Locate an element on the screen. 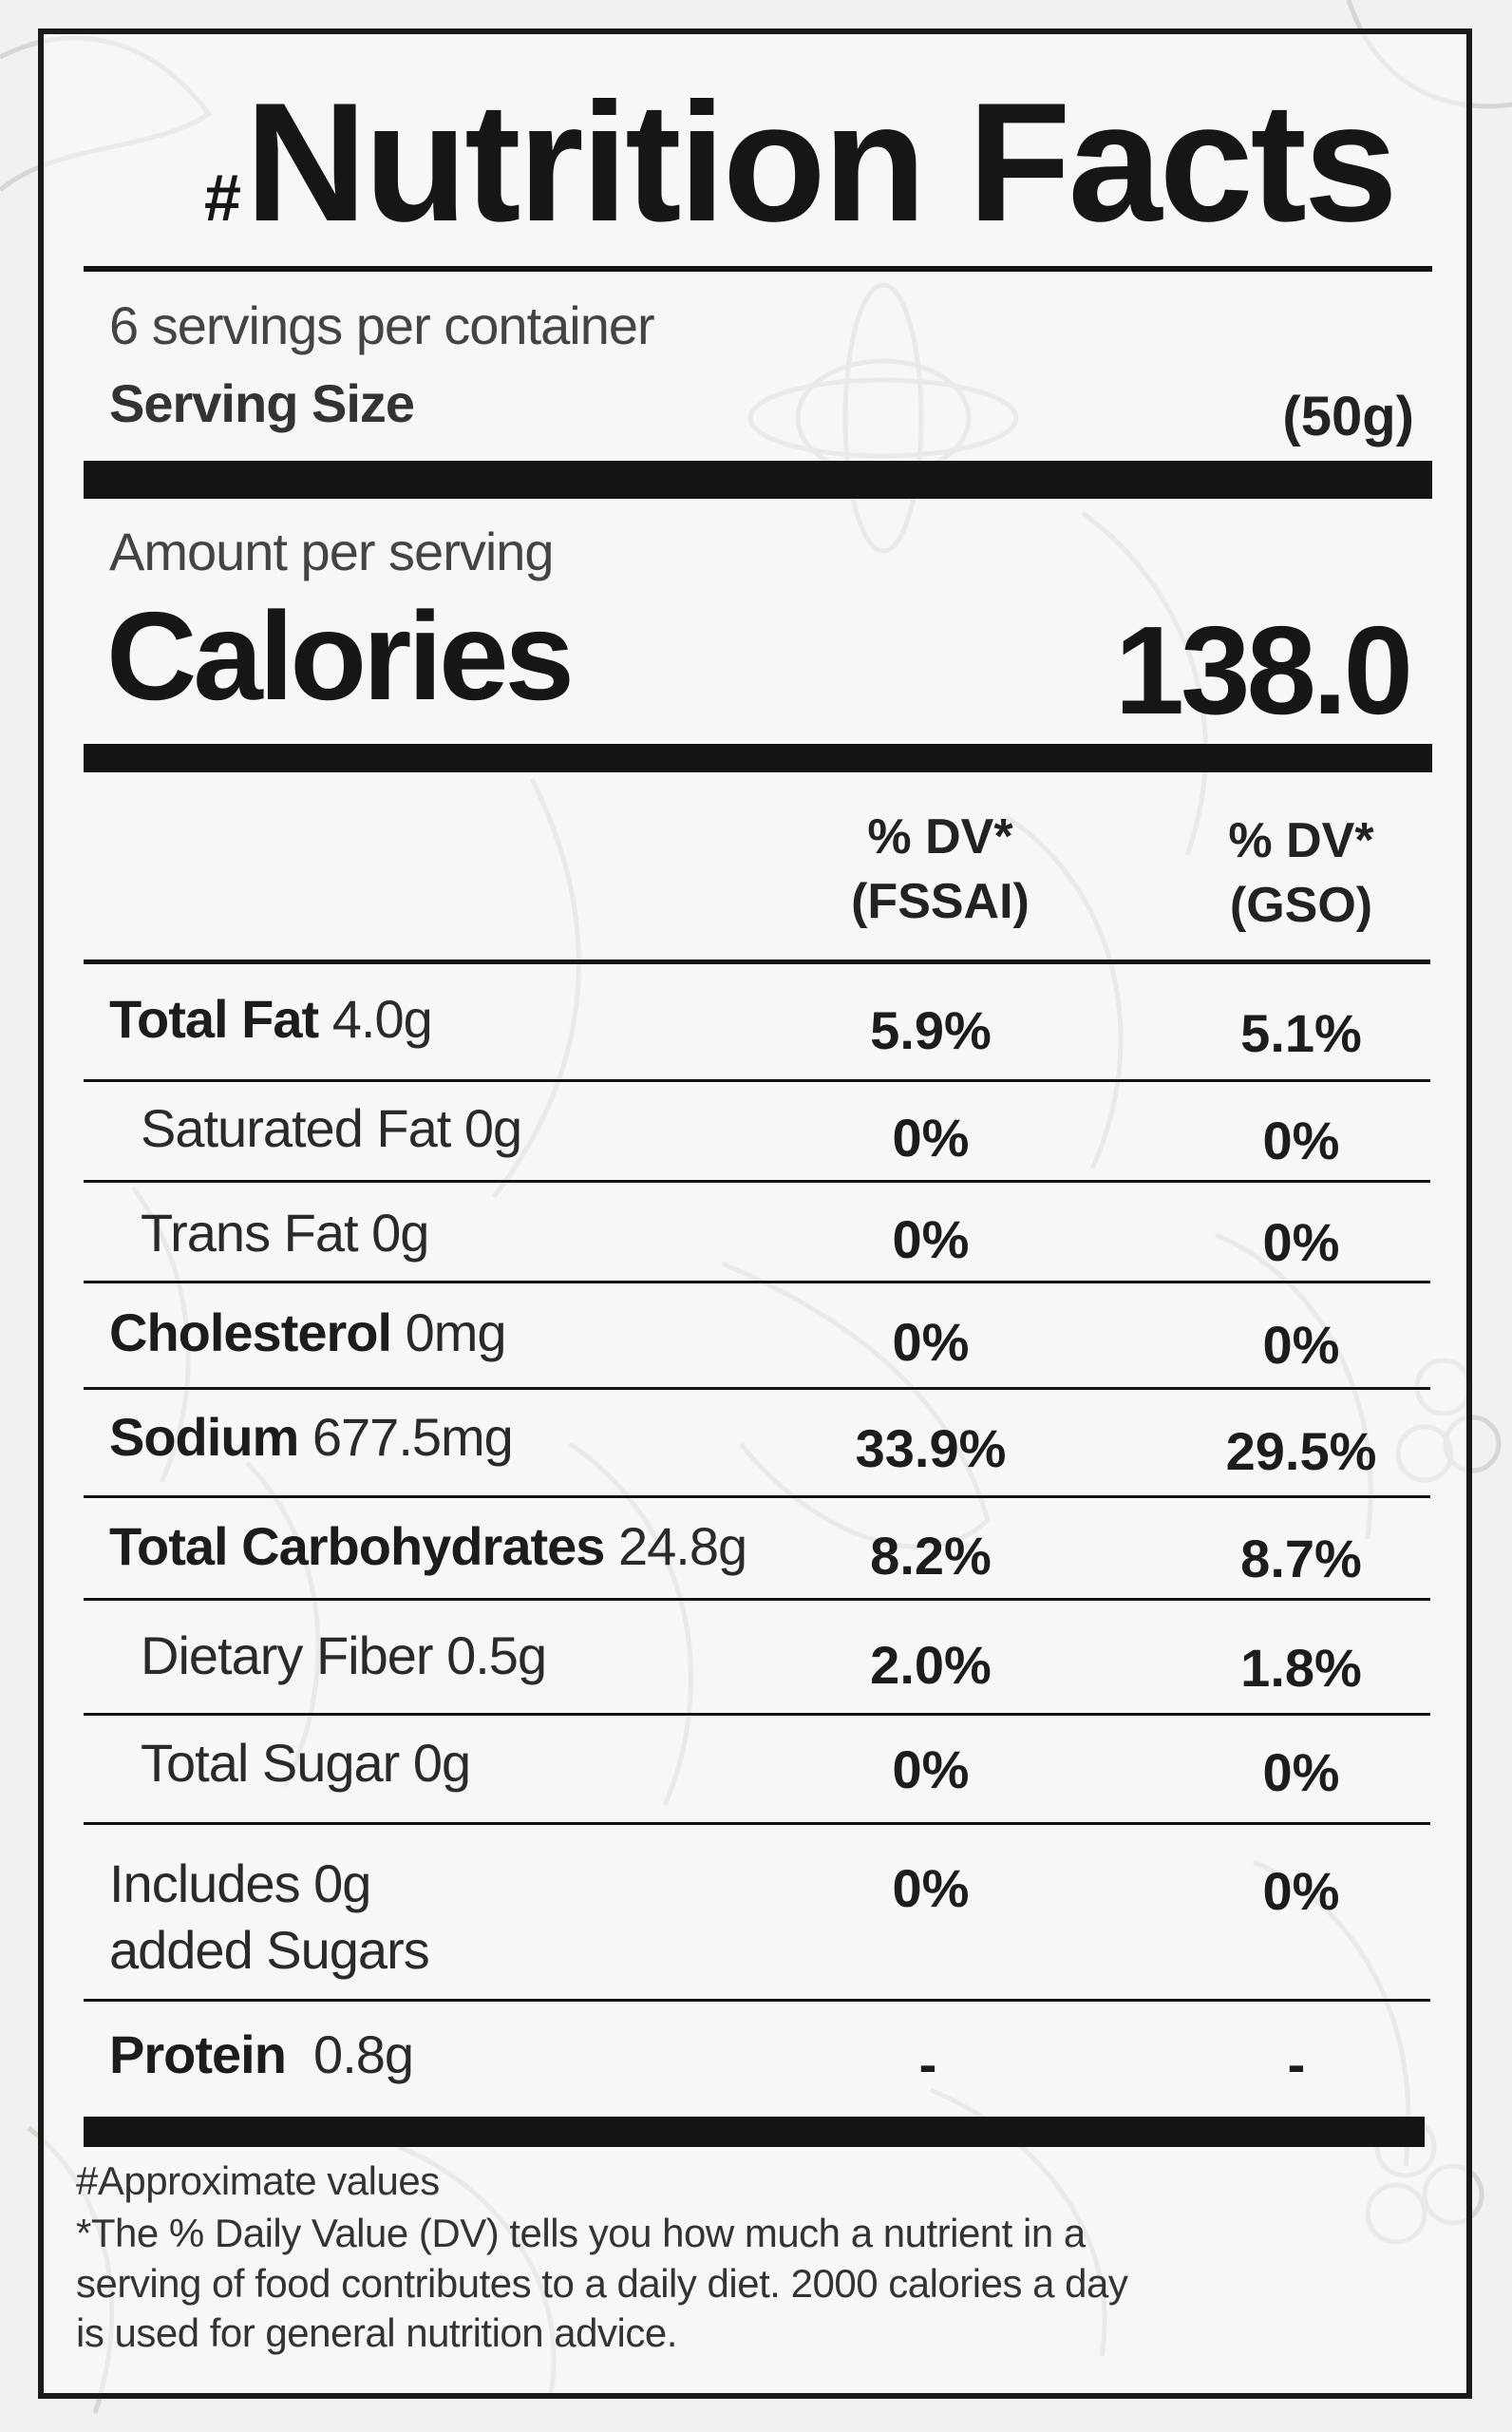 The image size is (1512, 2432). nutrient-name: Total Sugar is located at coordinates (270, 1763).